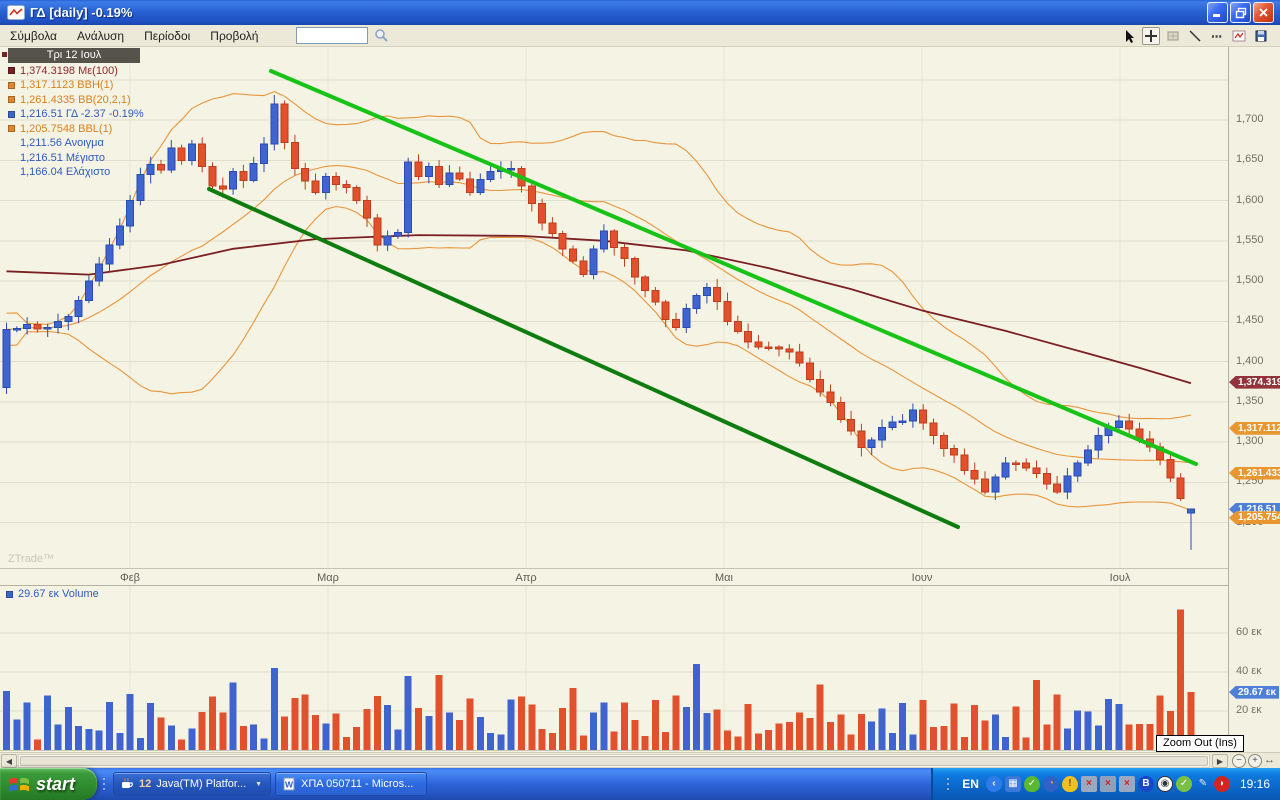 The height and width of the screenshot is (800, 1280). I want to click on start-button: start, so click(49, 784).